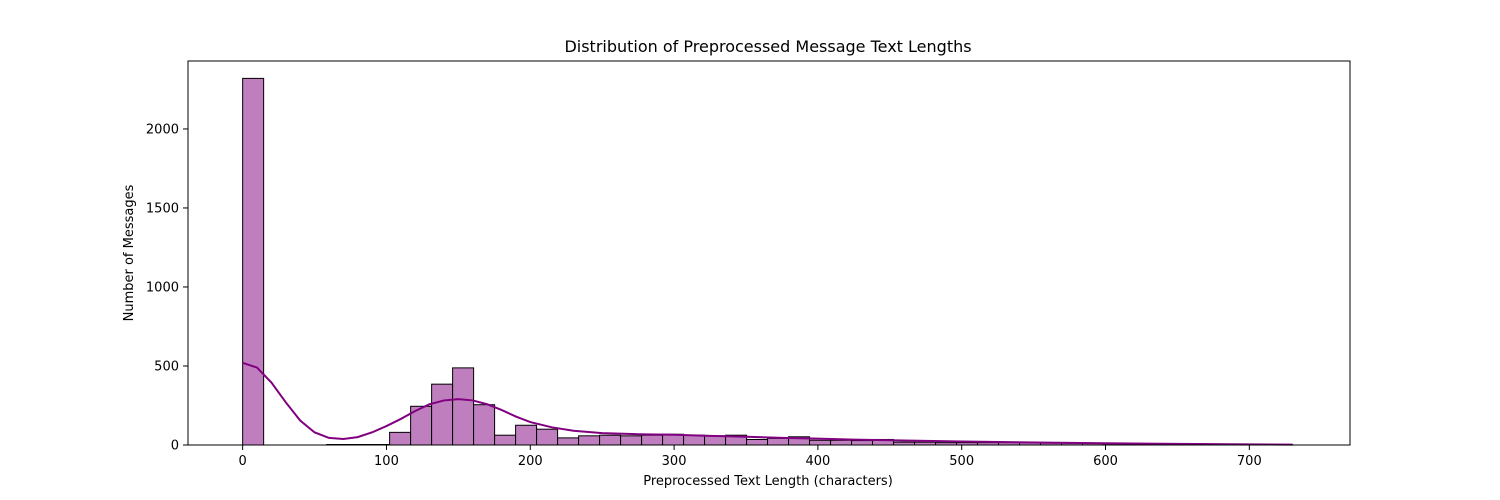  Describe the element at coordinates (530, 461) in the screenshot. I see `x-tick-label: 200` at that location.